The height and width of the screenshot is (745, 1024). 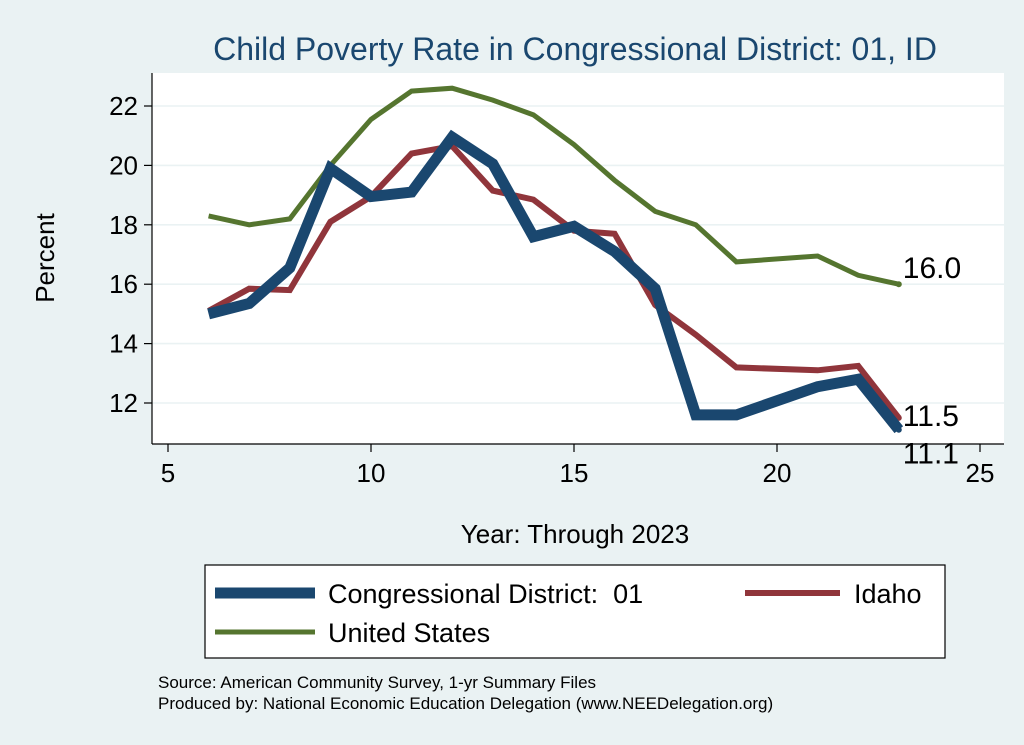 I want to click on x-tick-label-20: 20, so click(x=777, y=473).